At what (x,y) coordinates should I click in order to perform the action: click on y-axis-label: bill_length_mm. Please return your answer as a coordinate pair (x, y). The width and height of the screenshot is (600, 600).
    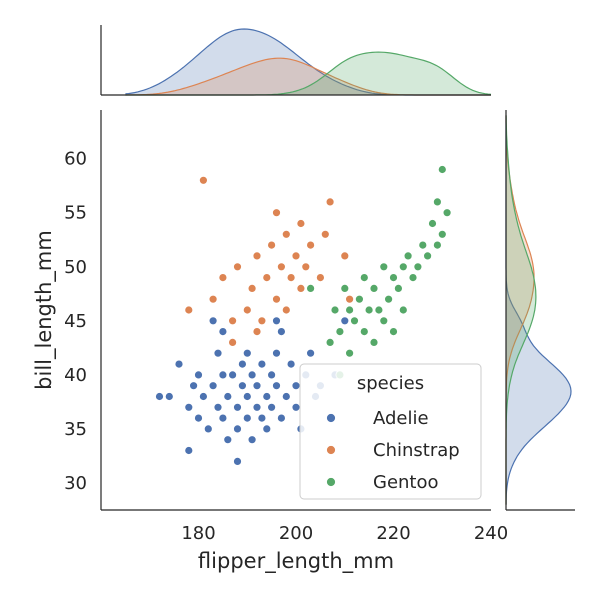
    Looking at the image, I should click on (44, 310).